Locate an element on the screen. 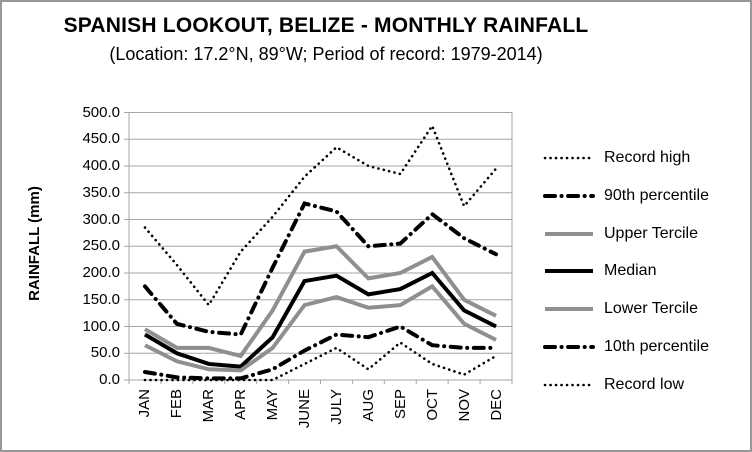 The height and width of the screenshot is (452, 752). x-tick-label-dec: DEC is located at coordinates (496, 405).